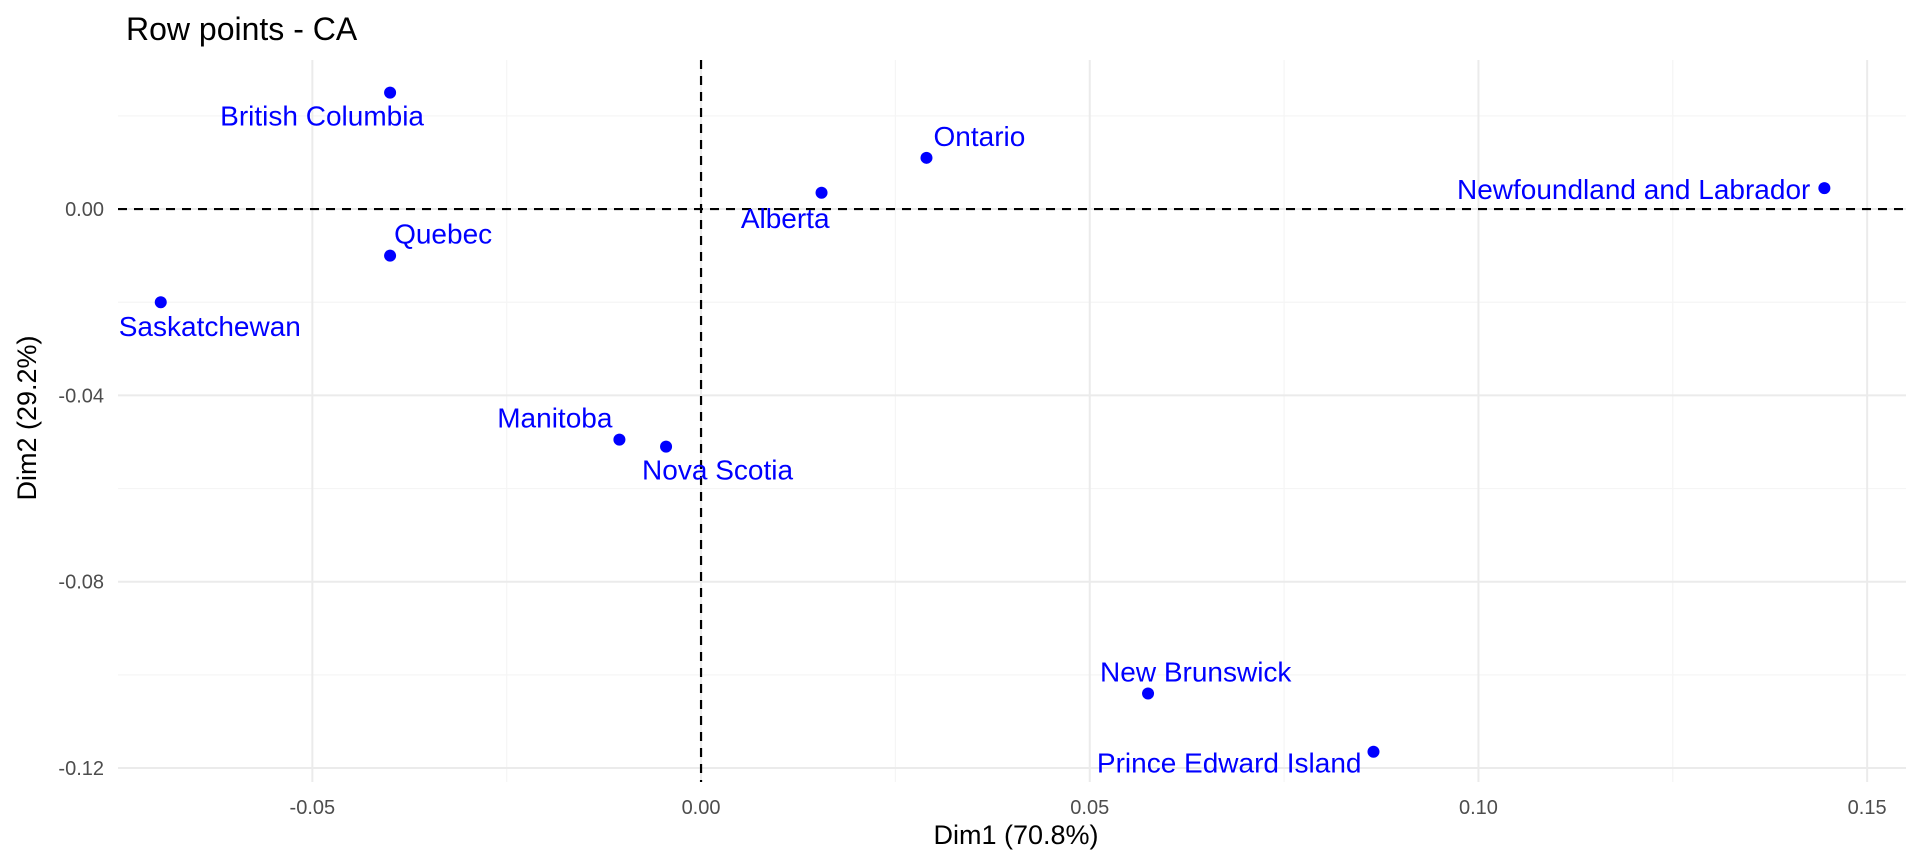 Image resolution: width=1920 pixels, height=864 pixels. I want to click on x-tick-label: 0.05, so click(1089, 808).